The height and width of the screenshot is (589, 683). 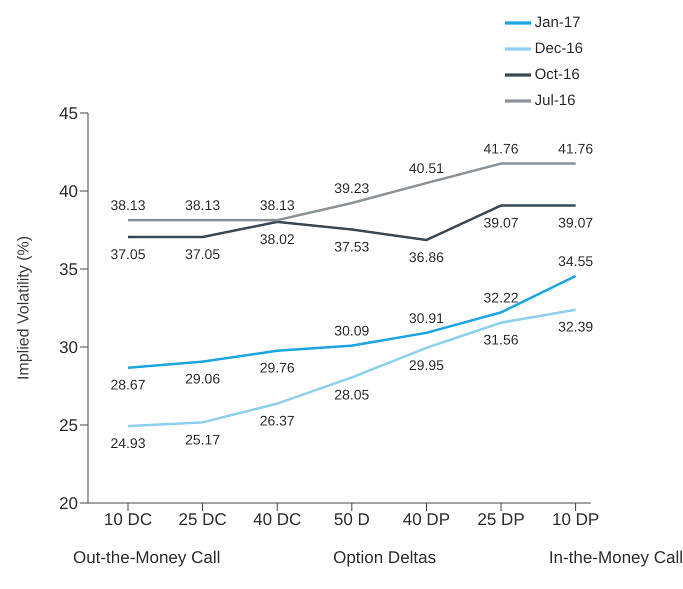 I want to click on x-tick-label: 10 DP, so click(x=576, y=520).